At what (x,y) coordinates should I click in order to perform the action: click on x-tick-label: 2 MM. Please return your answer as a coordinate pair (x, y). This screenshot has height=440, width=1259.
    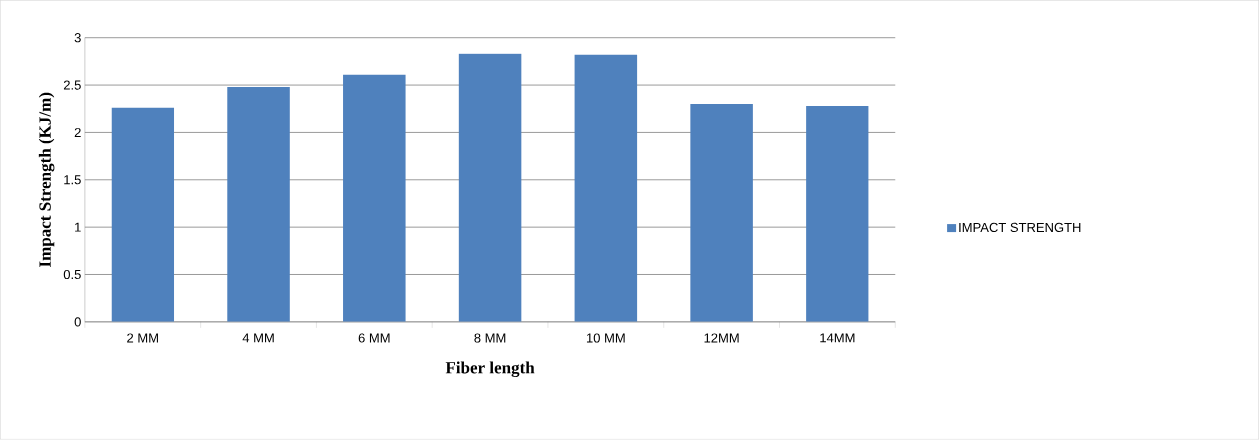
    Looking at the image, I should click on (142, 338).